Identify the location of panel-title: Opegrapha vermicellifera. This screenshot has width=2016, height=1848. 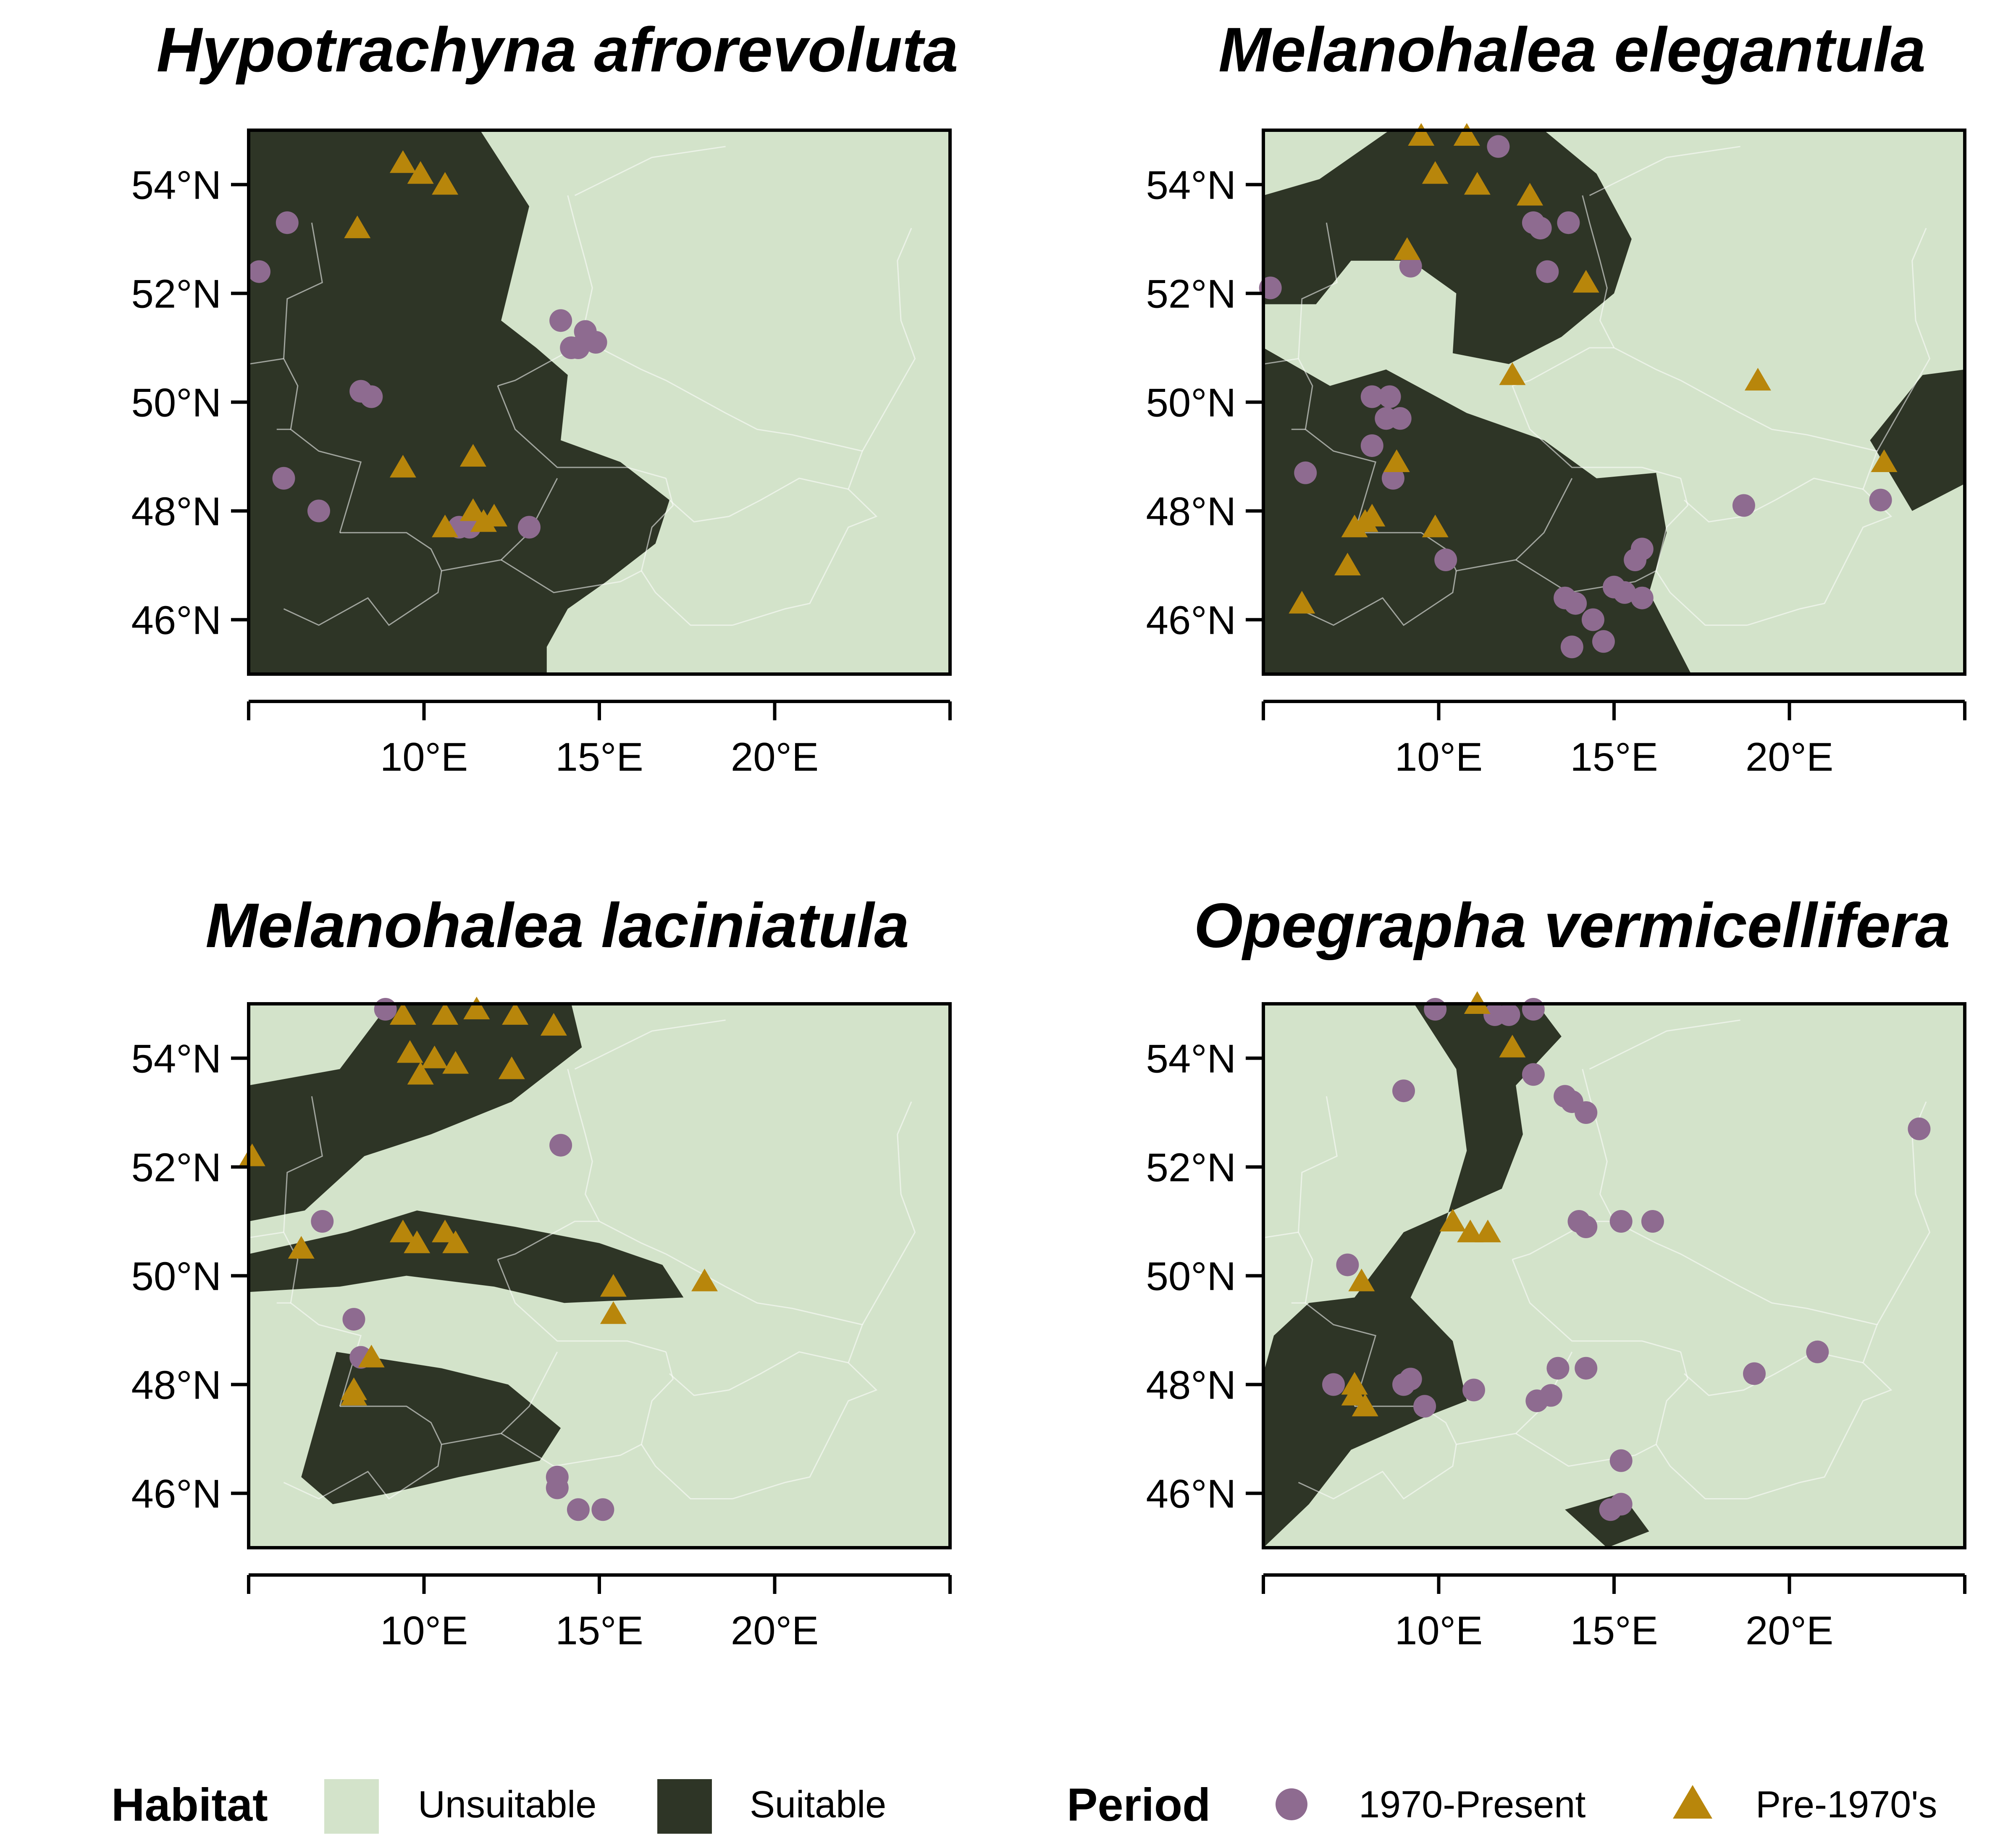
(1572, 925).